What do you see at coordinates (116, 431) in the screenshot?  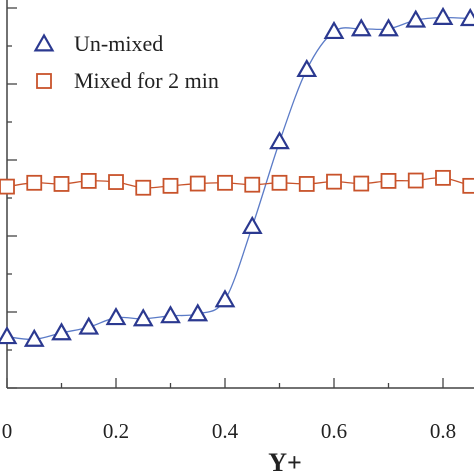 I see `x-tick-label: 0.2` at bounding box center [116, 431].